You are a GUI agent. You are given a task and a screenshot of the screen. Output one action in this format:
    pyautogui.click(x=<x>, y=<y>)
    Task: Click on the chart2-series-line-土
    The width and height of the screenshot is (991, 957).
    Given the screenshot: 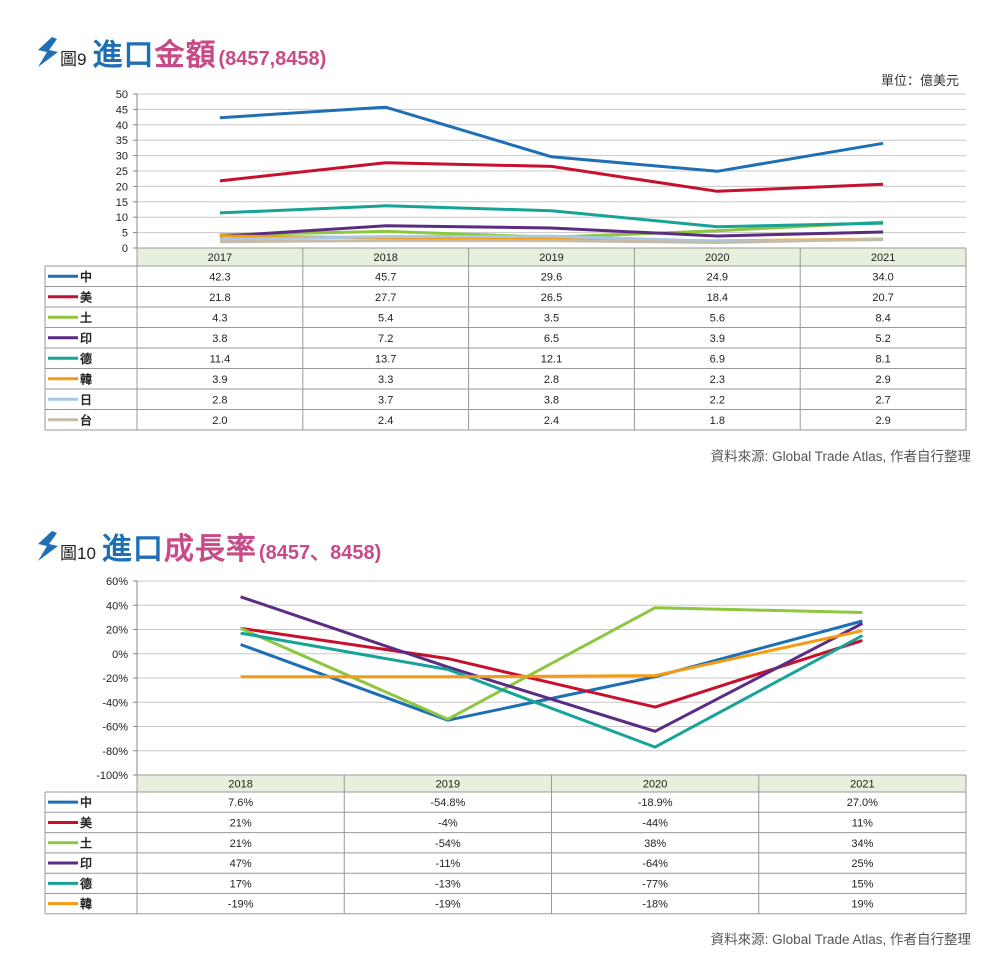 What is the action you would take?
    pyautogui.click(x=551, y=663)
    